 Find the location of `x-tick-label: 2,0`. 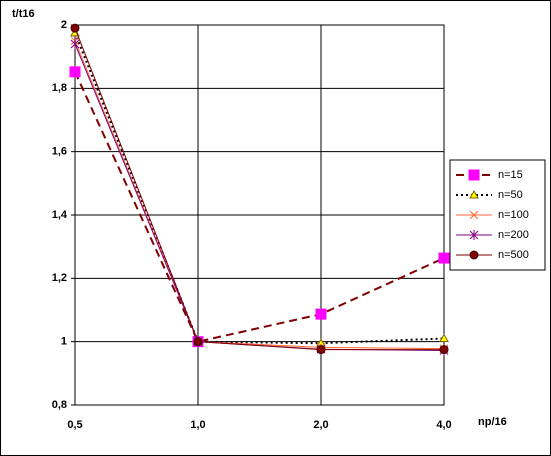

x-tick-label: 2,0 is located at coordinates (320, 425).